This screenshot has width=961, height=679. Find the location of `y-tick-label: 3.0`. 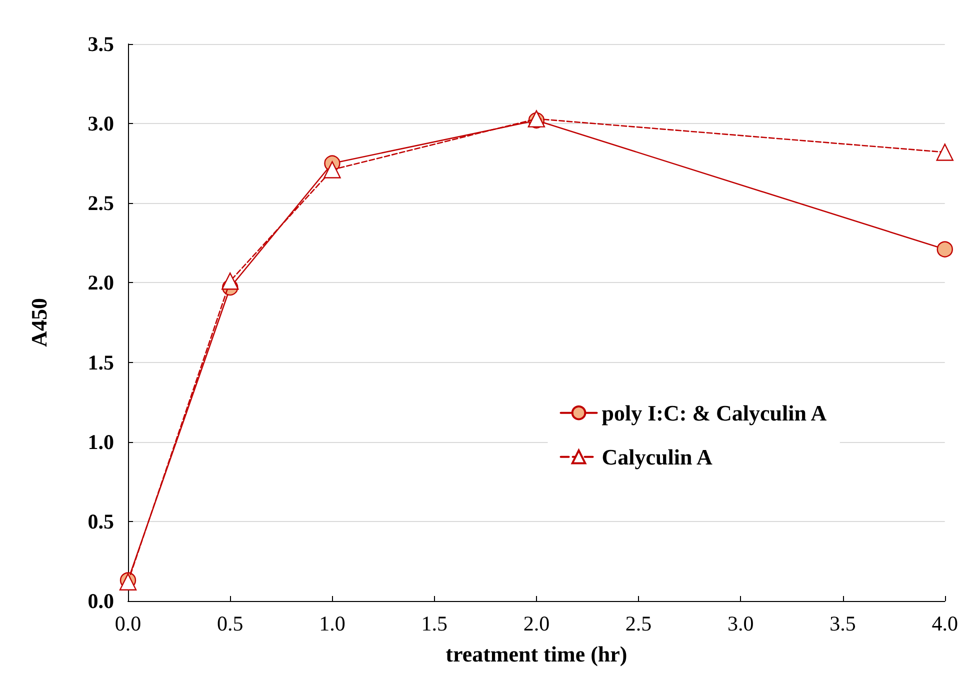

y-tick-label: 3.0 is located at coordinates (101, 124).